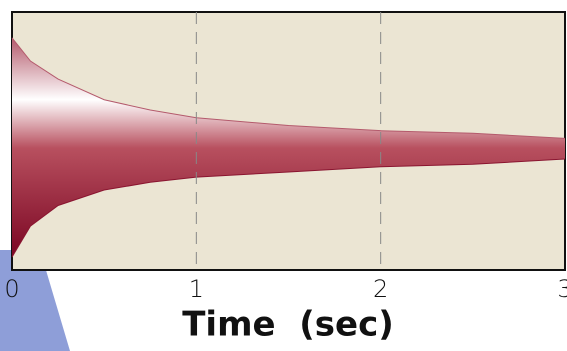  Describe the element at coordinates (196, 289) in the screenshot. I see `x-tick-label: 1` at that location.